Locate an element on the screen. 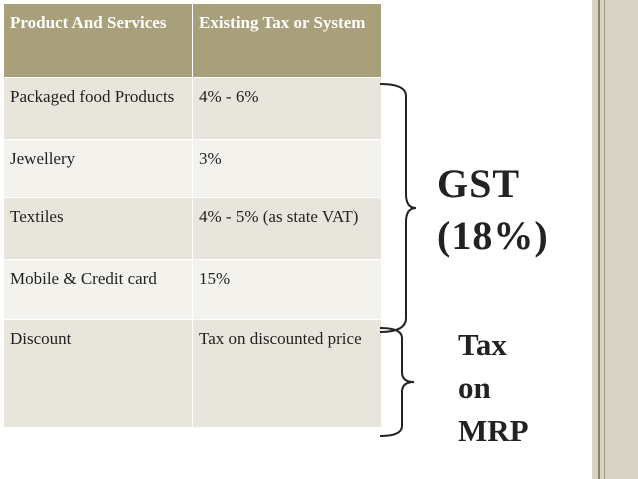 The image size is (638, 479). table-row: Discount Tax on discounted price is located at coordinates (192, 373).